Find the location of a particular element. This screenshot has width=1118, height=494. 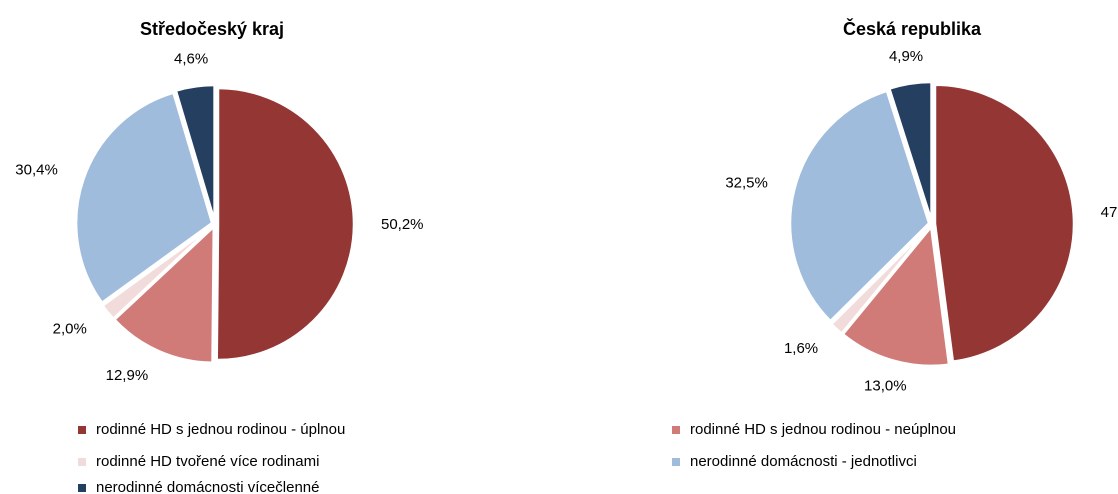

legend-label: nerodinné domácnosti vícečlenné is located at coordinates (207, 486).